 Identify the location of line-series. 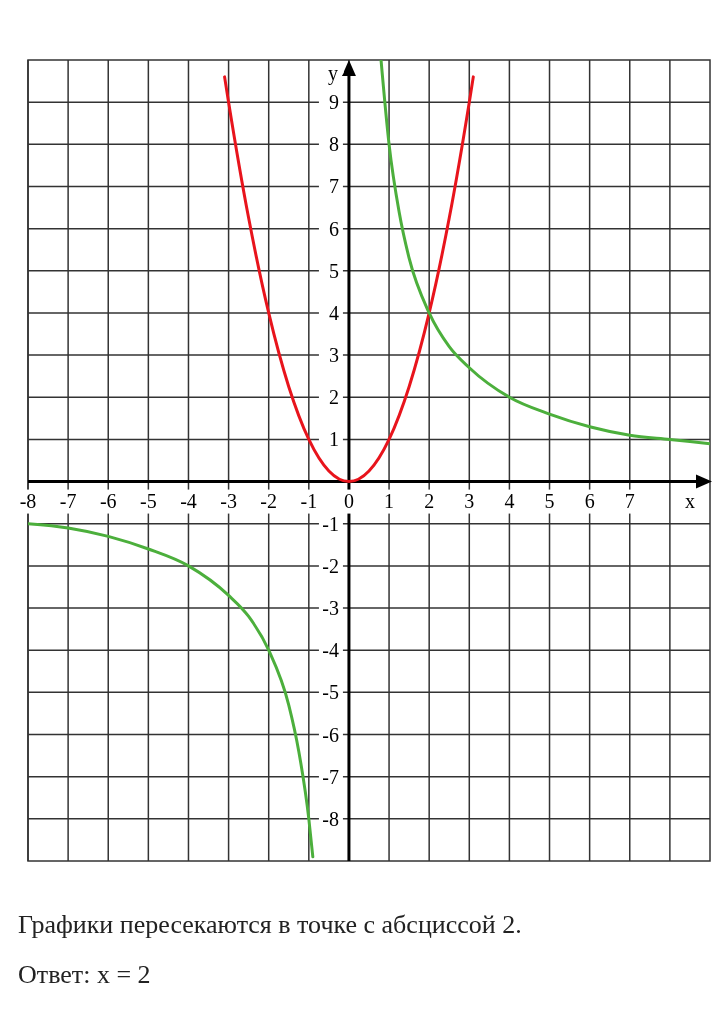
(171, 690).